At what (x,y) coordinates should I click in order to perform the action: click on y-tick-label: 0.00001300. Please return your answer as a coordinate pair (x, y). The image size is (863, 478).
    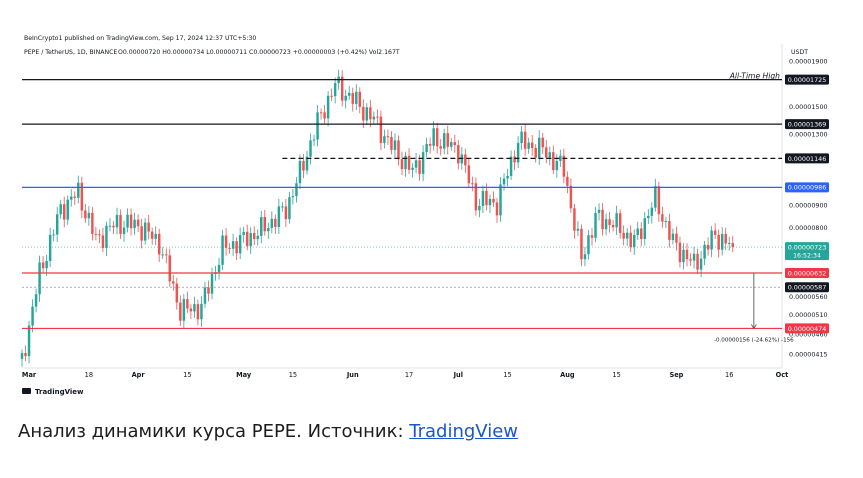
    Looking at the image, I should click on (808, 135).